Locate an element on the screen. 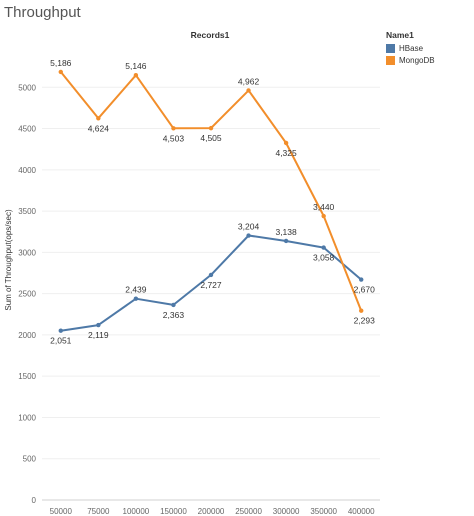 The image size is (474, 516). y-tick-label: 2500 is located at coordinates (27, 294).